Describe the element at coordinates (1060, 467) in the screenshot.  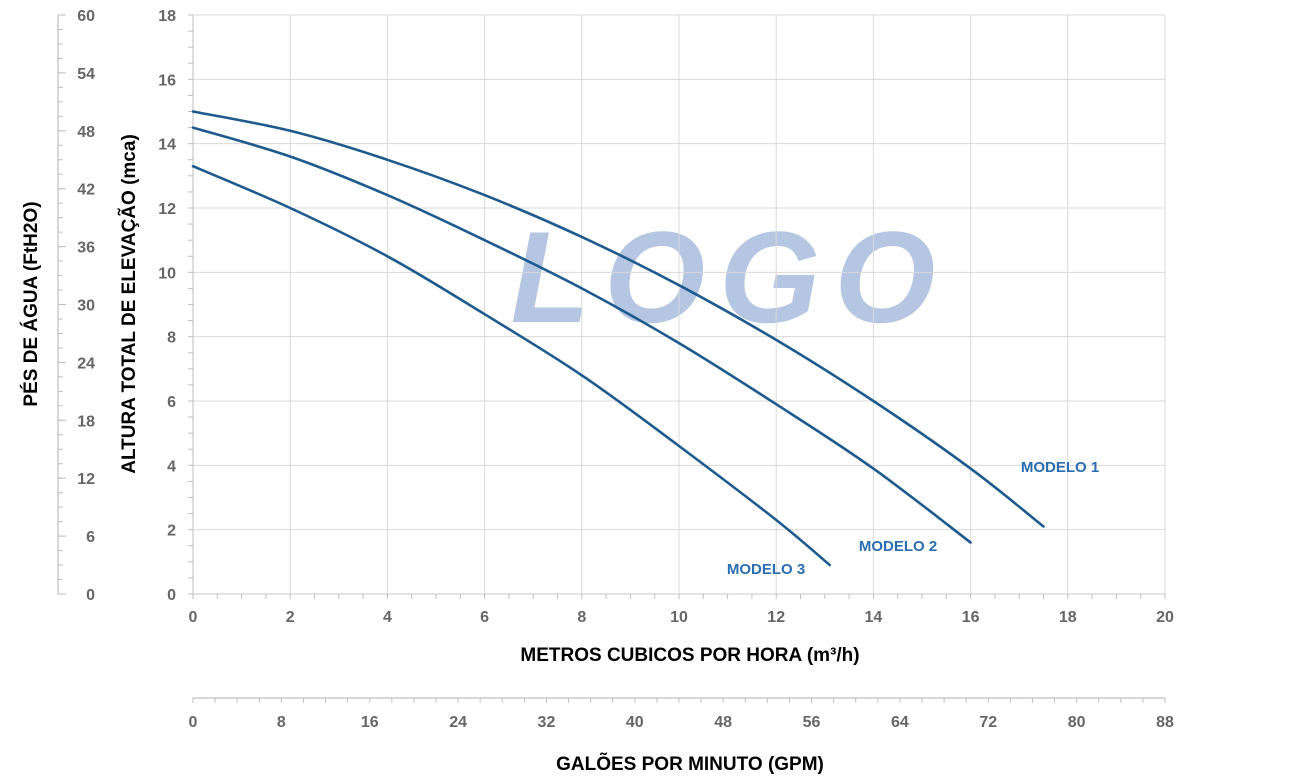
I see `series-label-1: MODELO 1` at that location.